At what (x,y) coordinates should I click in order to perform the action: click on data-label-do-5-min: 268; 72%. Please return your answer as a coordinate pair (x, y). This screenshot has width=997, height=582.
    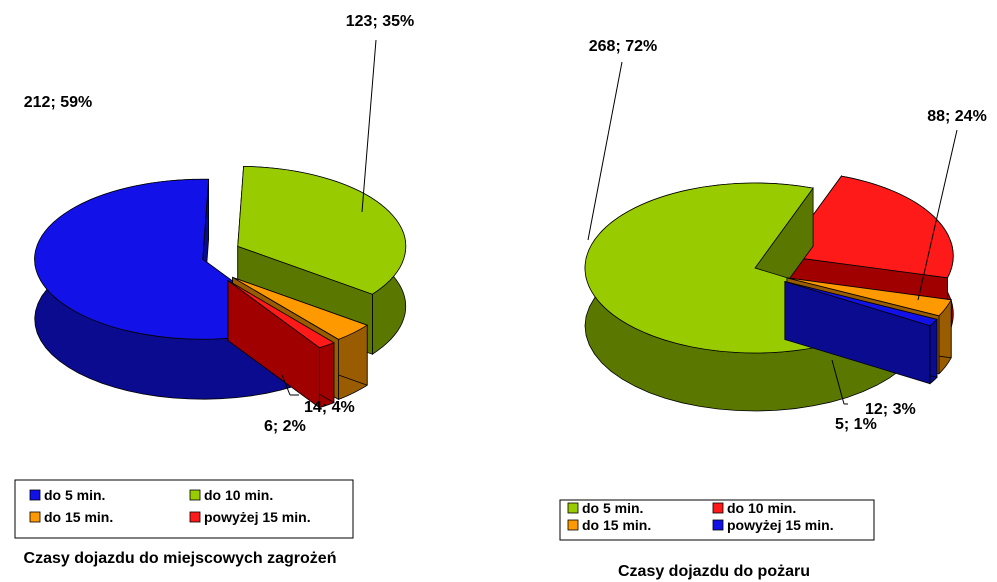
    Looking at the image, I should click on (623, 46).